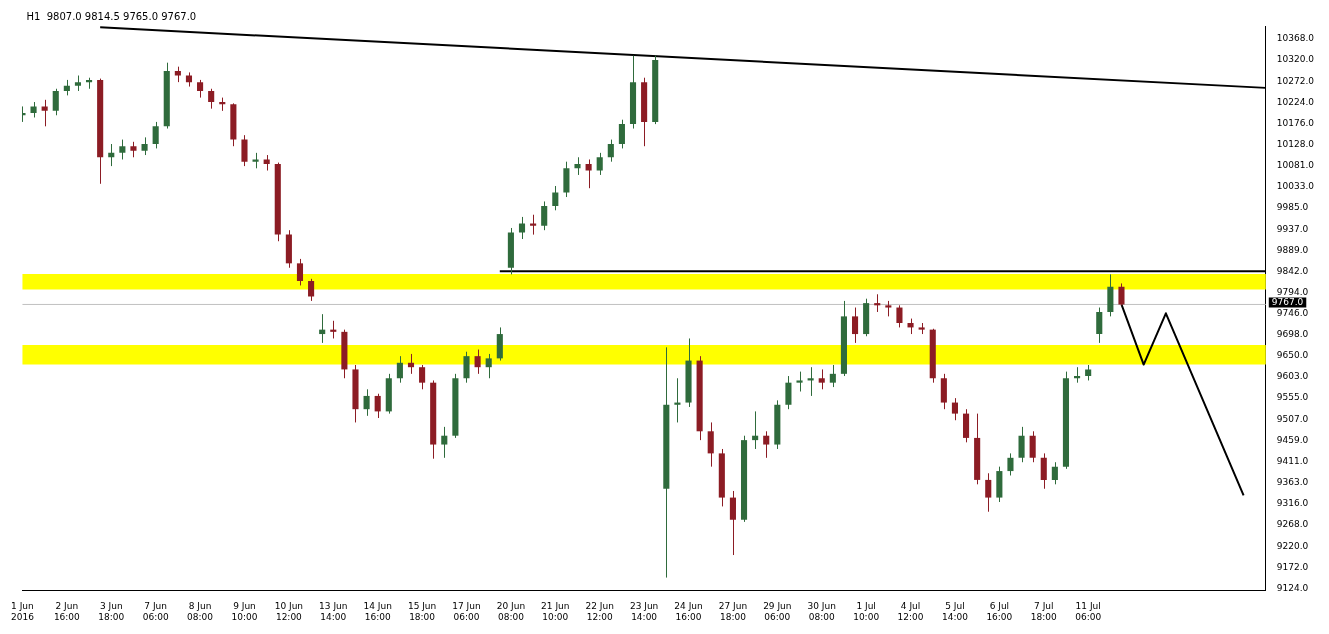 The image size is (1329, 634). Describe the element at coordinates (1292, 439) in the screenshot. I see `y-tick-label: 9459.0` at that location.